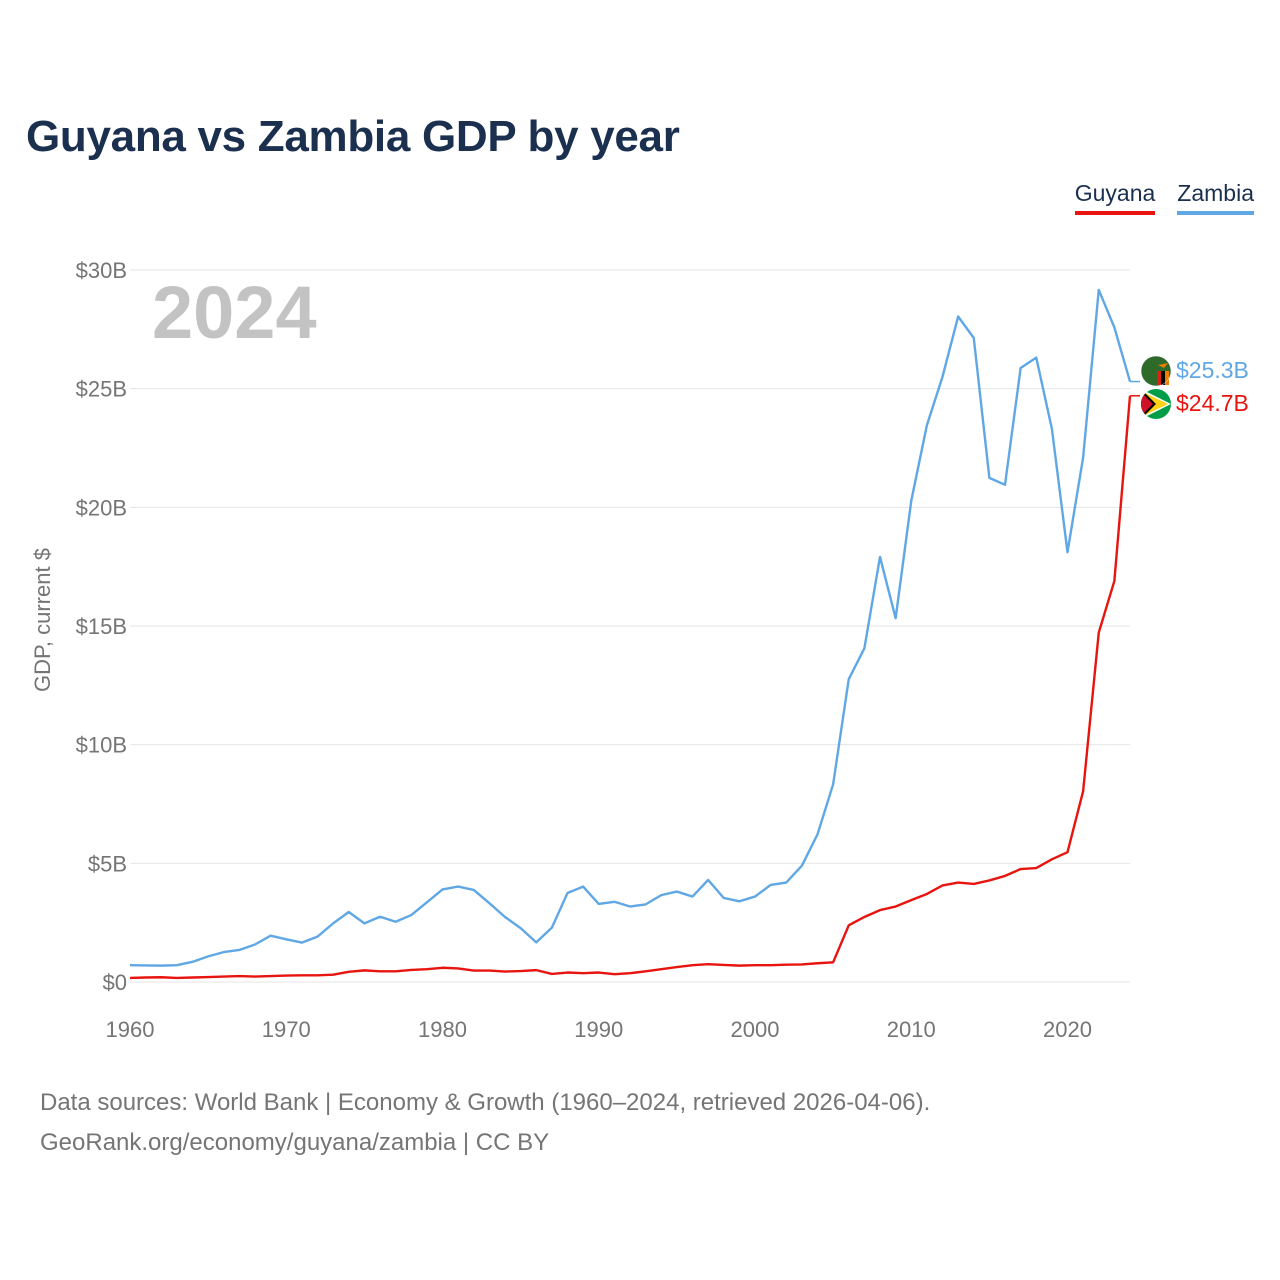 Image resolution: width=1280 pixels, height=1280 pixels. What do you see at coordinates (1115, 193) in the screenshot?
I see `legend-label-guyana: Guyana` at bounding box center [1115, 193].